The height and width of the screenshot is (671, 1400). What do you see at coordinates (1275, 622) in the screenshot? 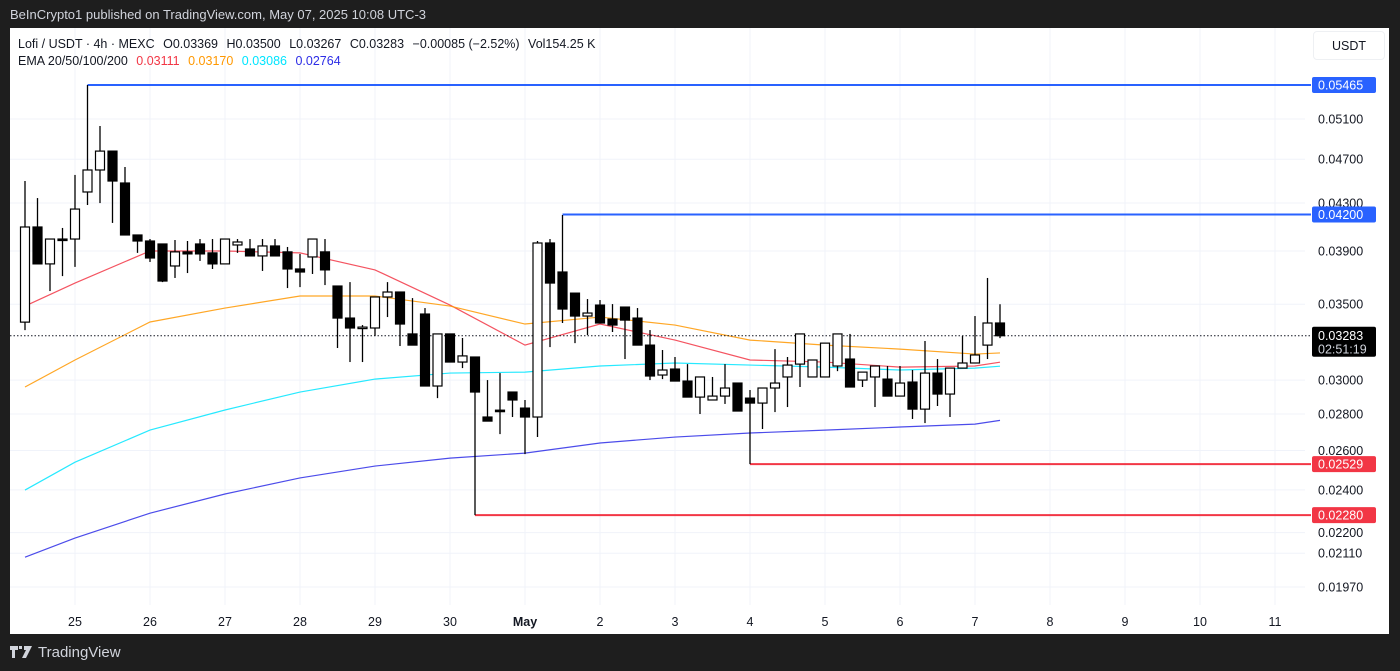
I see `time-tick-label: 11` at bounding box center [1275, 622].